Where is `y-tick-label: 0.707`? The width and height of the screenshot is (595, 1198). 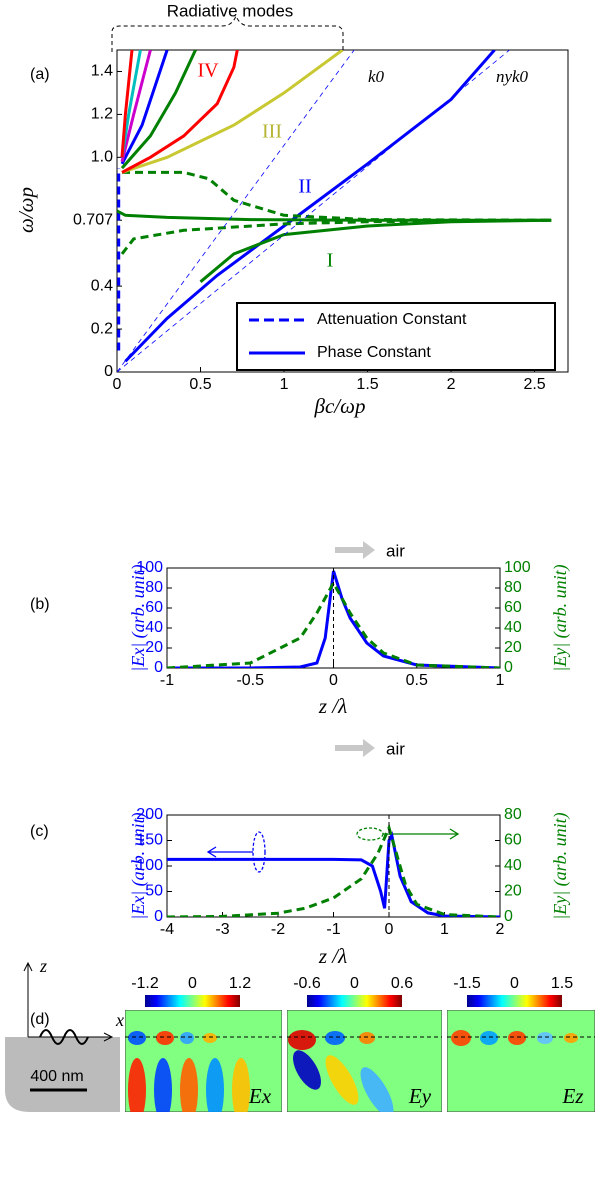
y-tick-label: 0.707 is located at coordinates (93, 219).